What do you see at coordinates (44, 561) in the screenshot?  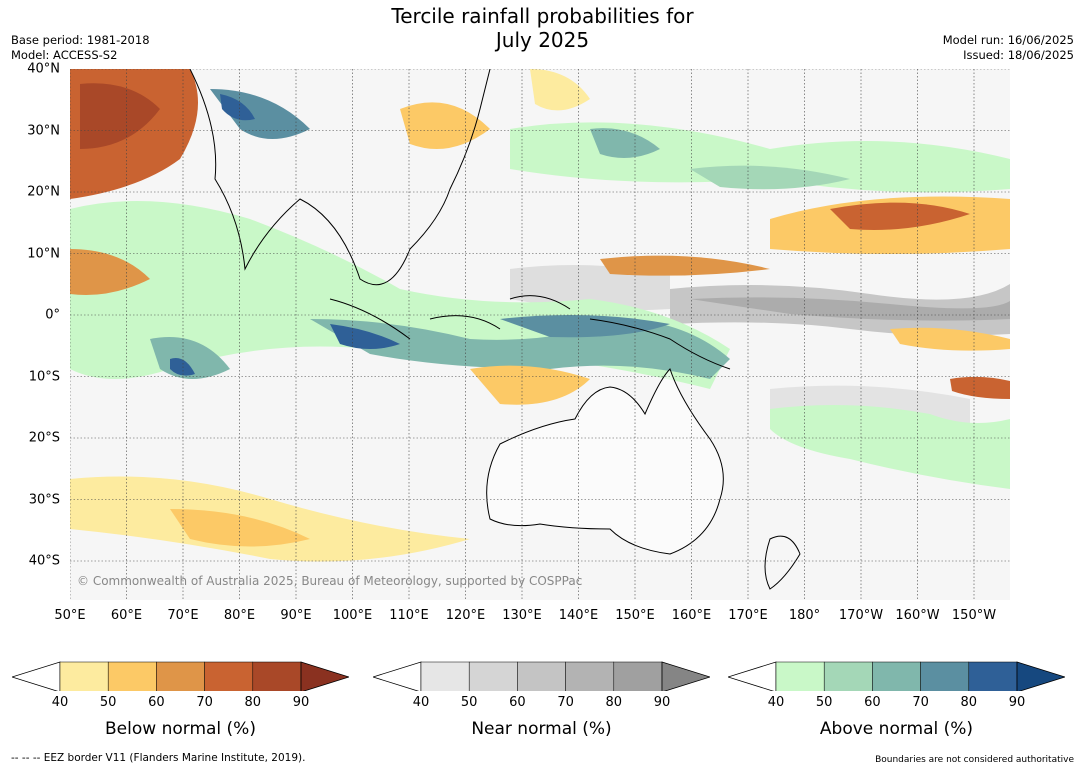 I see `latitude-label: 40°S` at bounding box center [44, 561].